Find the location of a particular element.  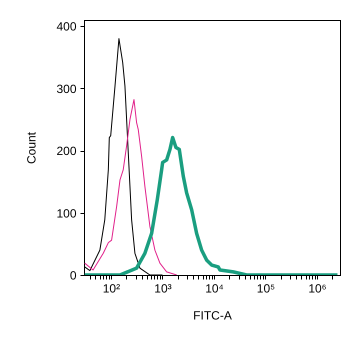

x-tick-label: 10² is located at coordinates (111, 289).